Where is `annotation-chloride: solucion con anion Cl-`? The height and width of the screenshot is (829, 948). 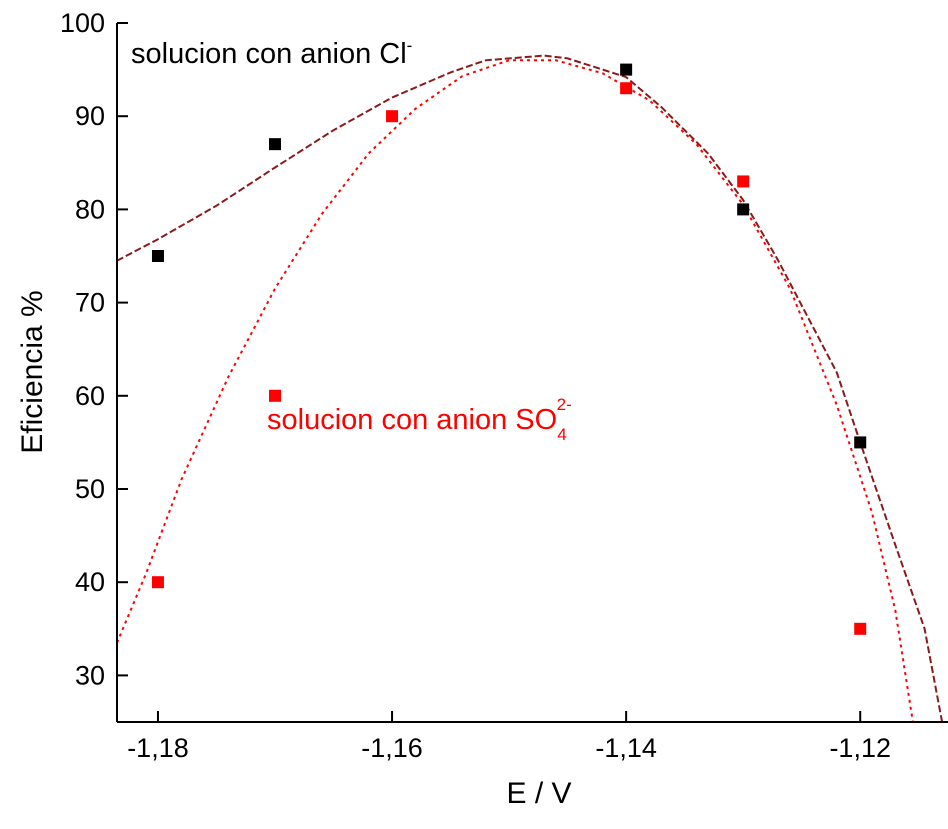
annotation-chloride: solucion con anion Cl- is located at coordinates (271, 53).